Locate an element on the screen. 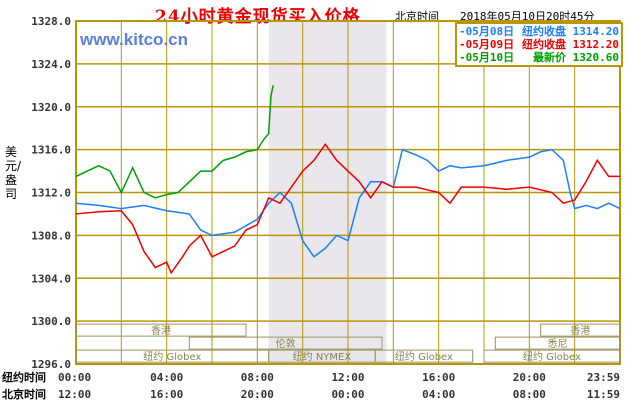  y-tick-label: 1316.0 is located at coordinates (51, 150).